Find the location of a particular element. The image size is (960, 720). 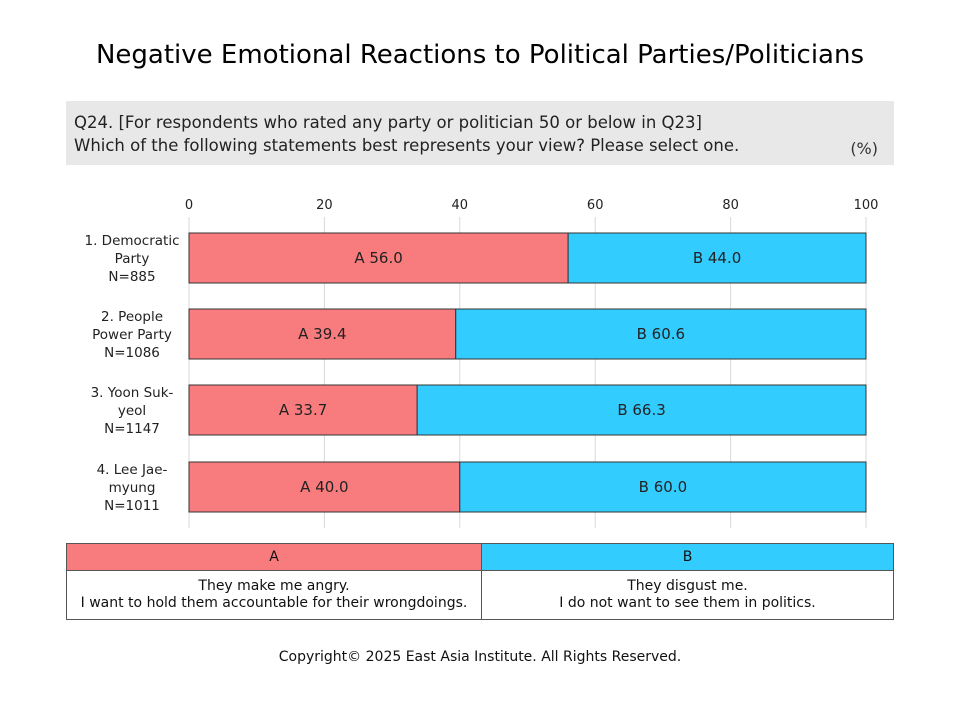

data-label: B 66.3 is located at coordinates (641, 410).